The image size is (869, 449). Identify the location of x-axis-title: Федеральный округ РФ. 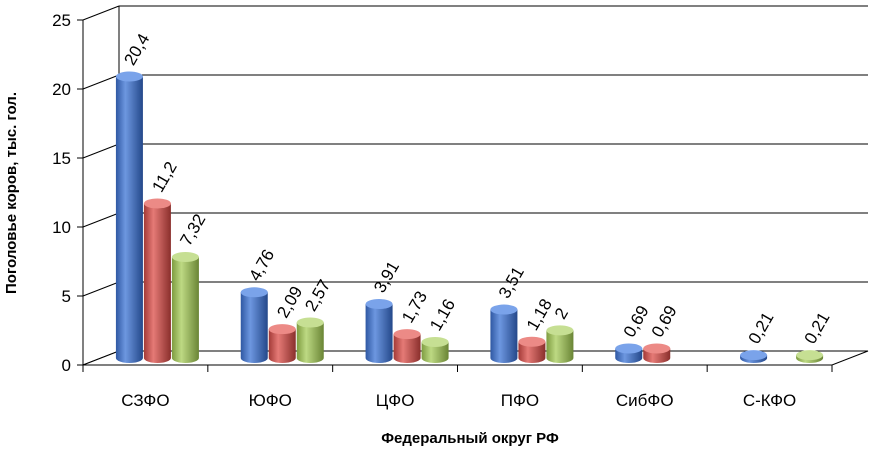
(470, 438).